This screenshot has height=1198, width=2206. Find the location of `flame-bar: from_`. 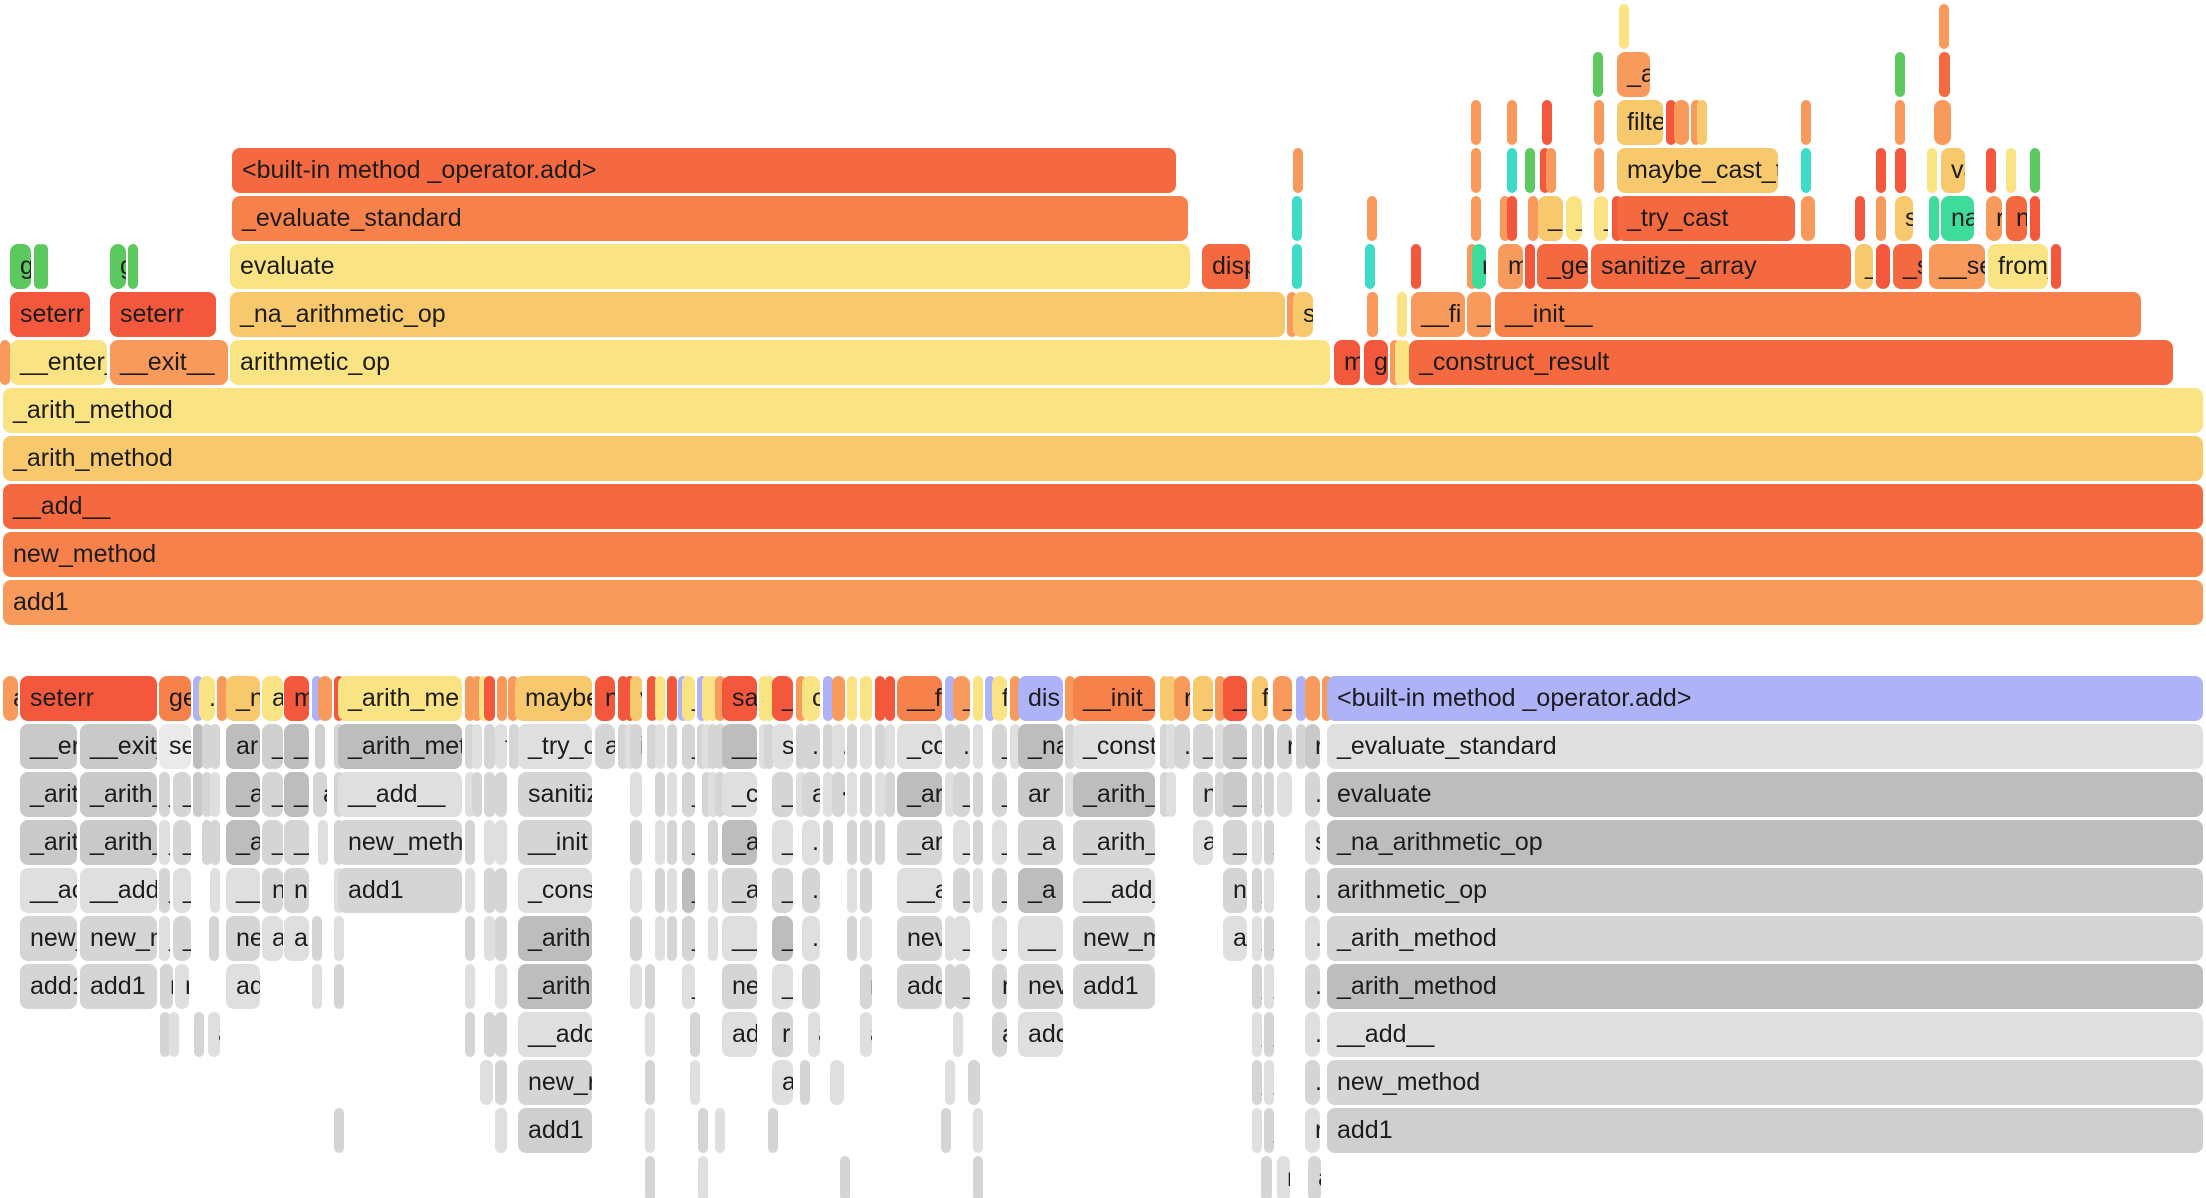

flame-bar: from_ is located at coordinates (2018, 266).